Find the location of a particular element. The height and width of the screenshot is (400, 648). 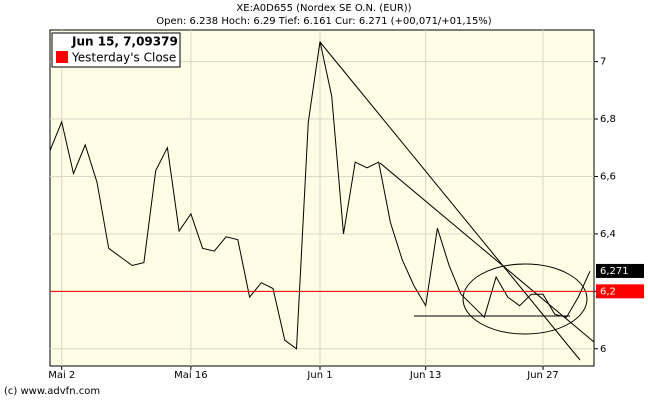

legend is located at coordinates (116, 50).